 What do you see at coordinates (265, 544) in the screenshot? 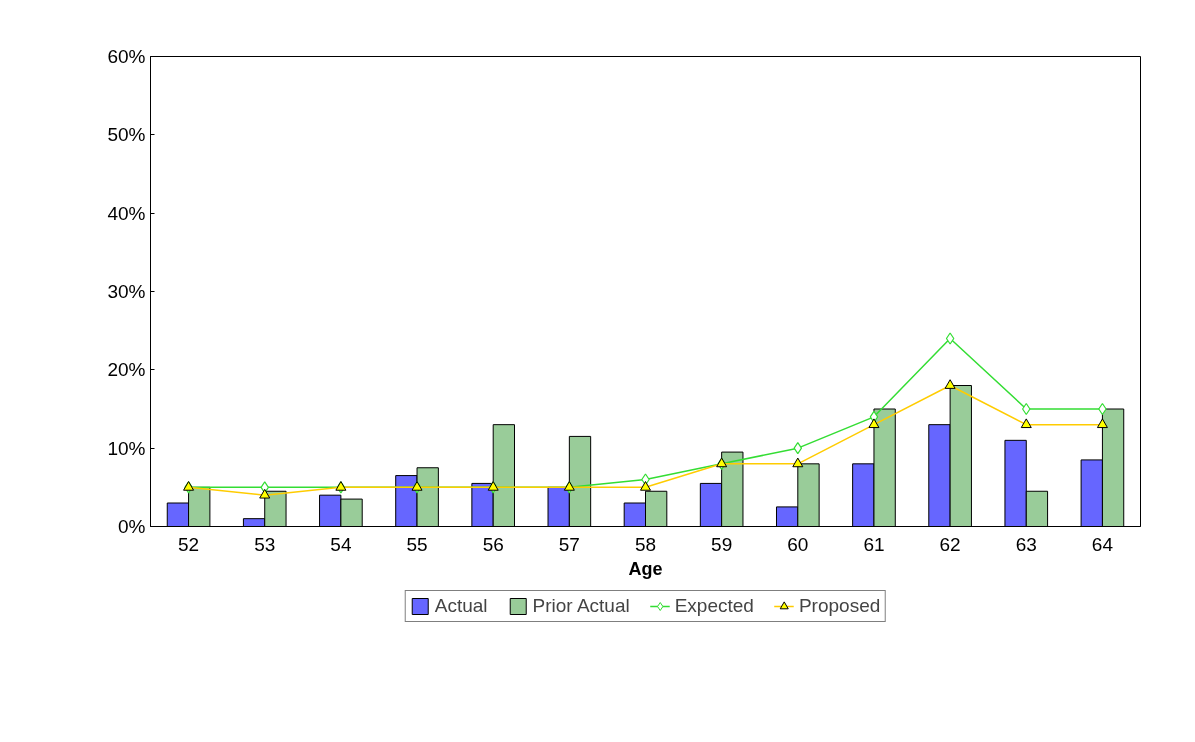
I see `x-tick-label: 53` at bounding box center [265, 544].